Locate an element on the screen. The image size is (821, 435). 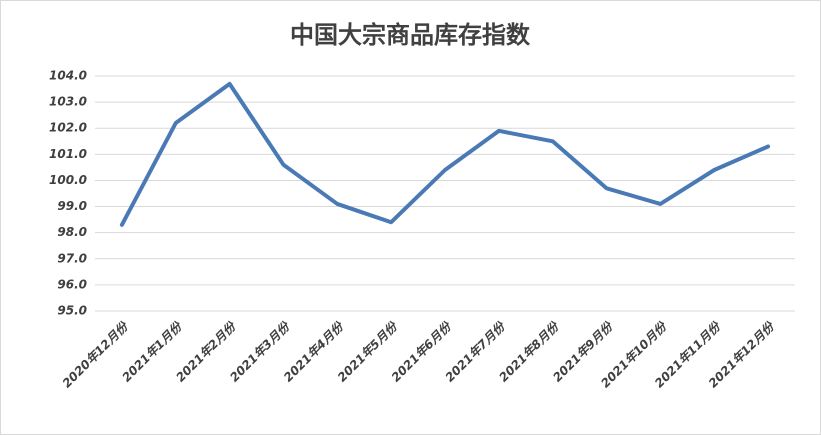
y-tick-label: 97.0 is located at coordinates (72, 258).